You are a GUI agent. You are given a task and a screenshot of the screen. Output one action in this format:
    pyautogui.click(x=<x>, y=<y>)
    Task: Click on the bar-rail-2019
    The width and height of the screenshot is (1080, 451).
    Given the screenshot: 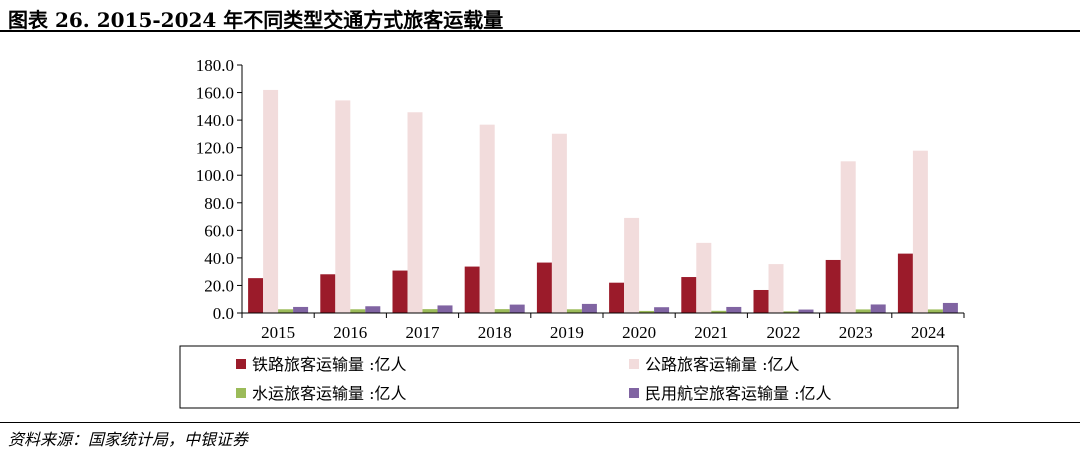 What is the action you would take?
    pyautogui.click(x=544, y=287)
    